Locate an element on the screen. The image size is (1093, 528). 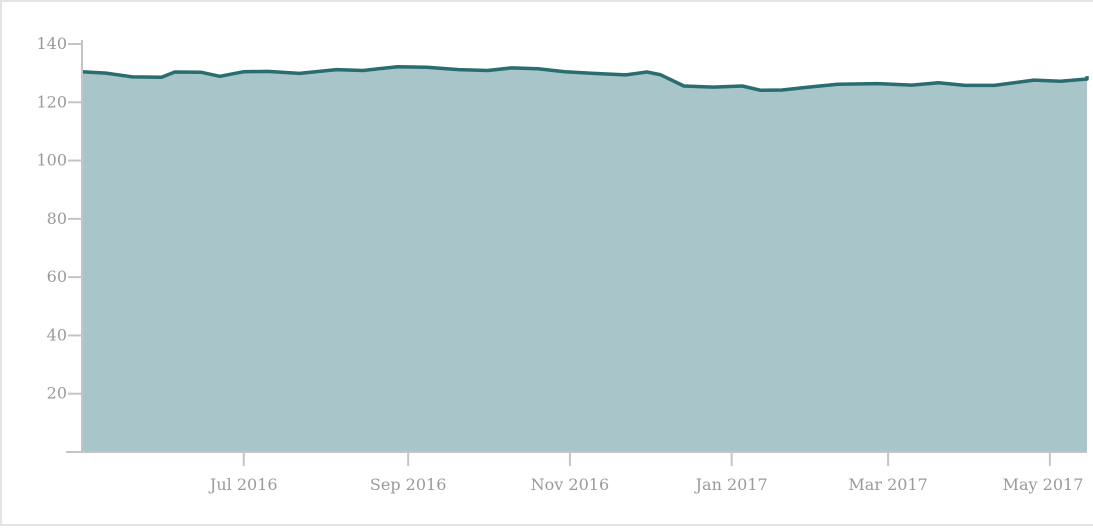
y-tick-label: 80 is located at coordinates (57, 218).